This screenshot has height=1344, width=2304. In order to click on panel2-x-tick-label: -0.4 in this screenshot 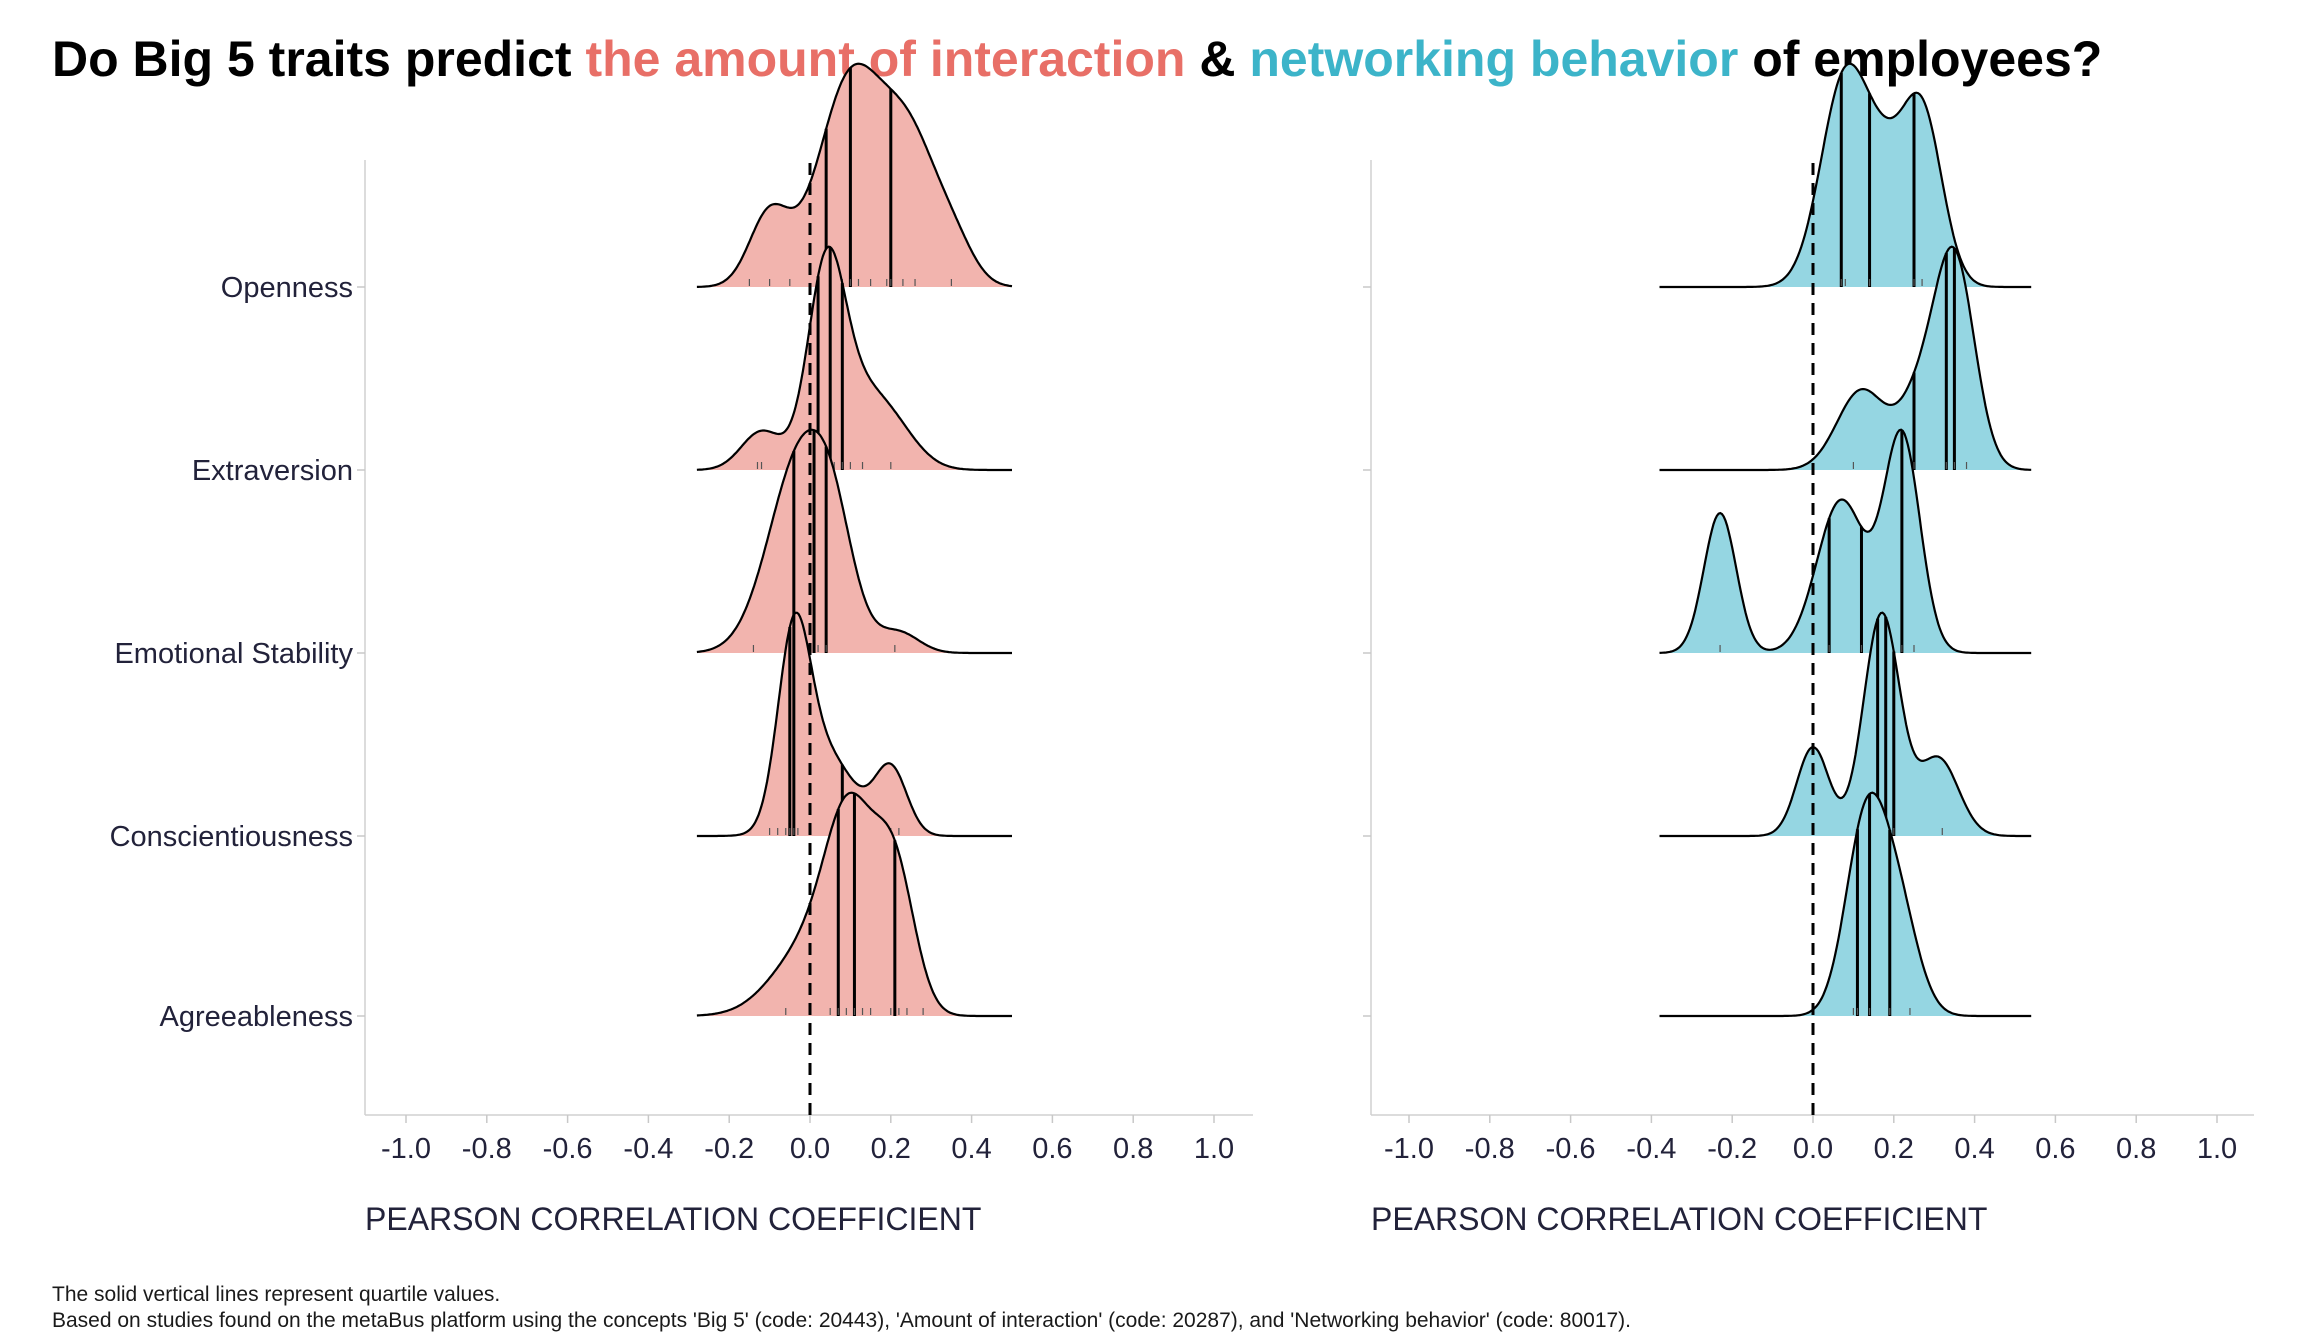, I will do `click(1651, 1149)`.